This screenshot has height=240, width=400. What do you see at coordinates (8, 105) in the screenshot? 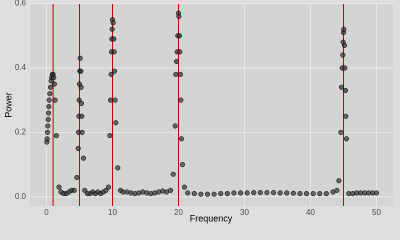
I see `y-axis-title: Power` at bounding box center [8, 105].